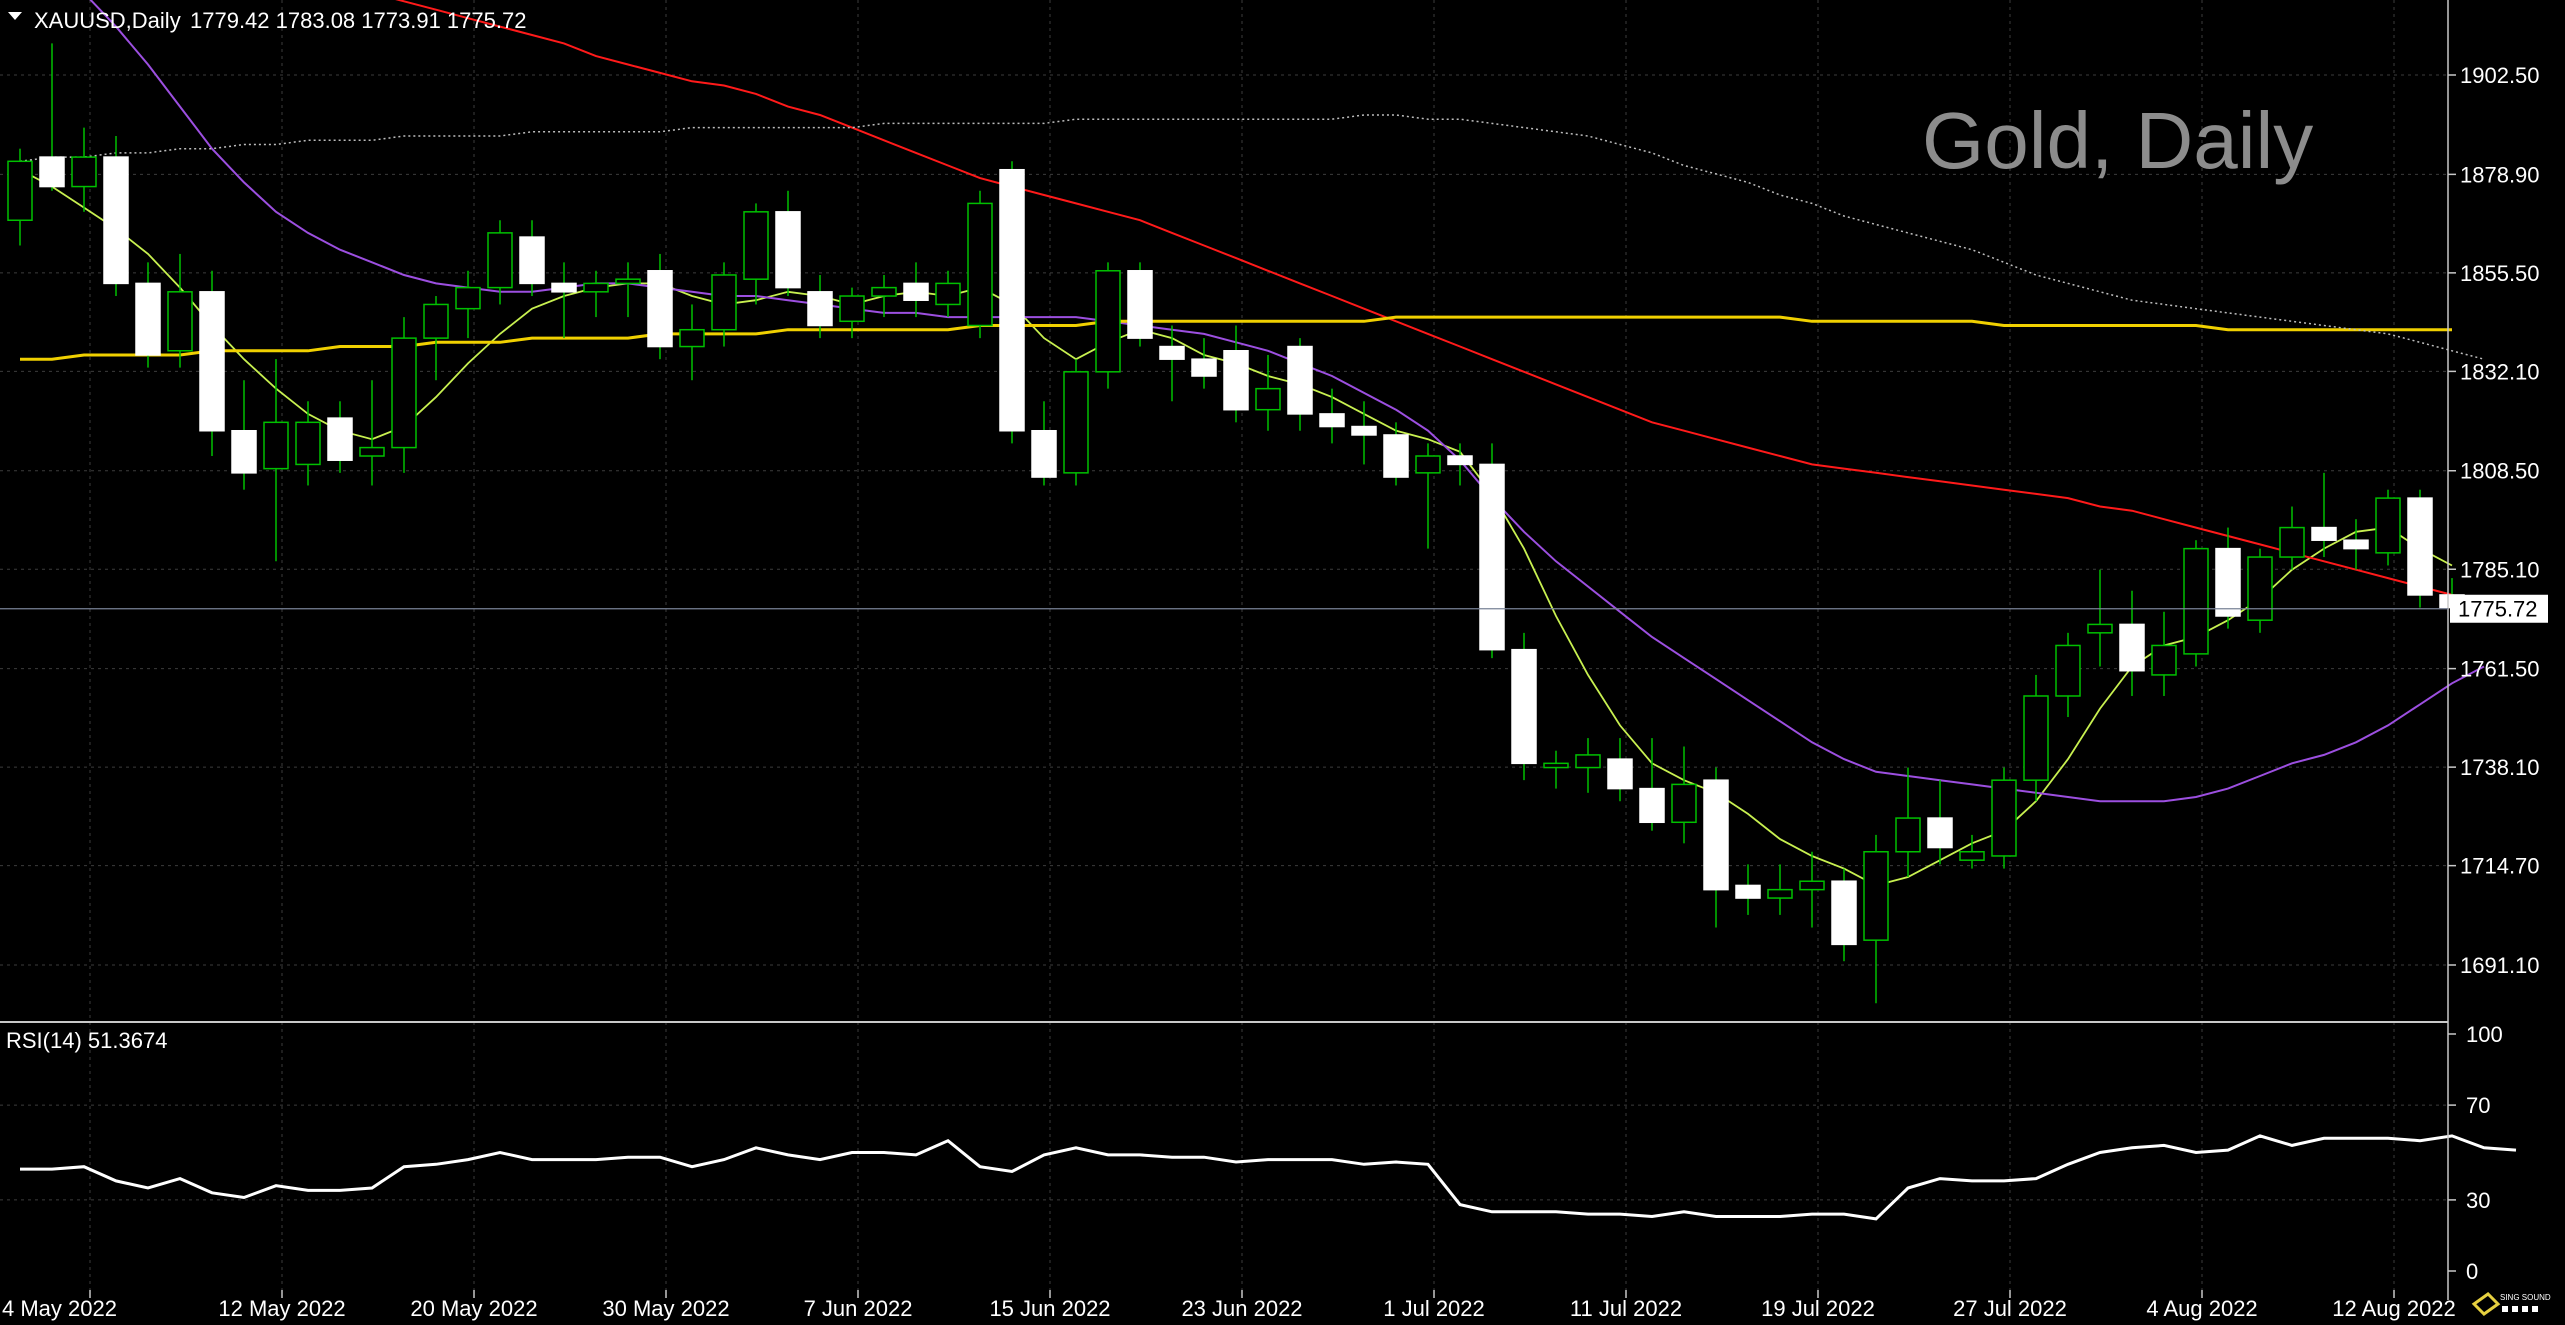 This screenshot has height=1325, width=2565. What do you see at coordinates (1818, 1308) in the screenshot?
I see `x-tick-label: 19 Jul 2022` at bounding box center [1818, 1308].